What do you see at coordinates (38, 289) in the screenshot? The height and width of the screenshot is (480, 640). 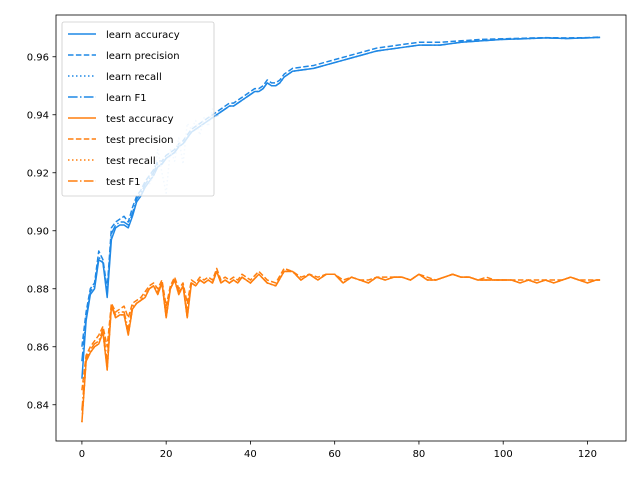 I see `y-tick-label: 0.88` at bounding box center [38, 289].